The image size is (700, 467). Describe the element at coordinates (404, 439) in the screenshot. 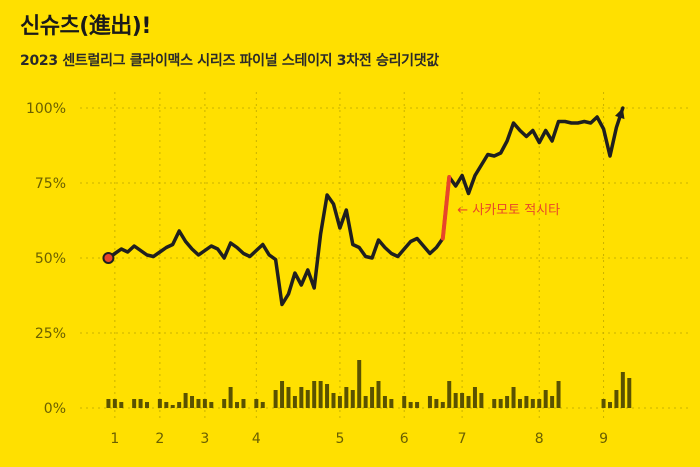

I see `x-tick-label-5: 6` at that location.